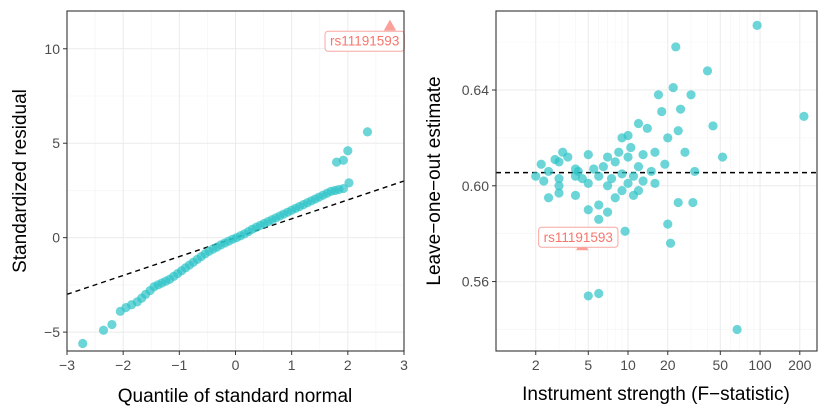 The width and height of the screenshot is (830, 415). Describe the element at coordinates (52, 332) in the screenshot. I see `qq-y-tick-label: −5` at that location.